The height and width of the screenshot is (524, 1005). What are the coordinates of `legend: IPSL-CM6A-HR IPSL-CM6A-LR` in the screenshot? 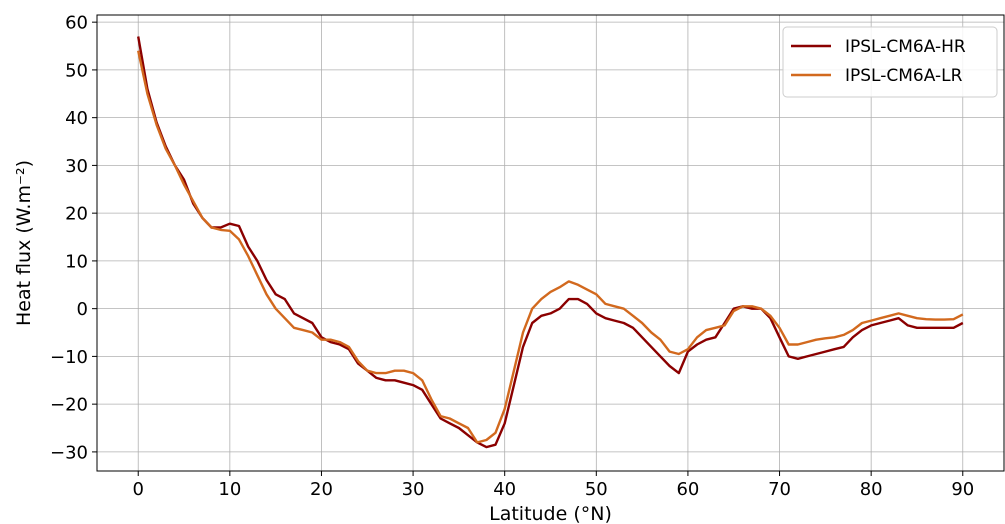 It's located at (890, 62).